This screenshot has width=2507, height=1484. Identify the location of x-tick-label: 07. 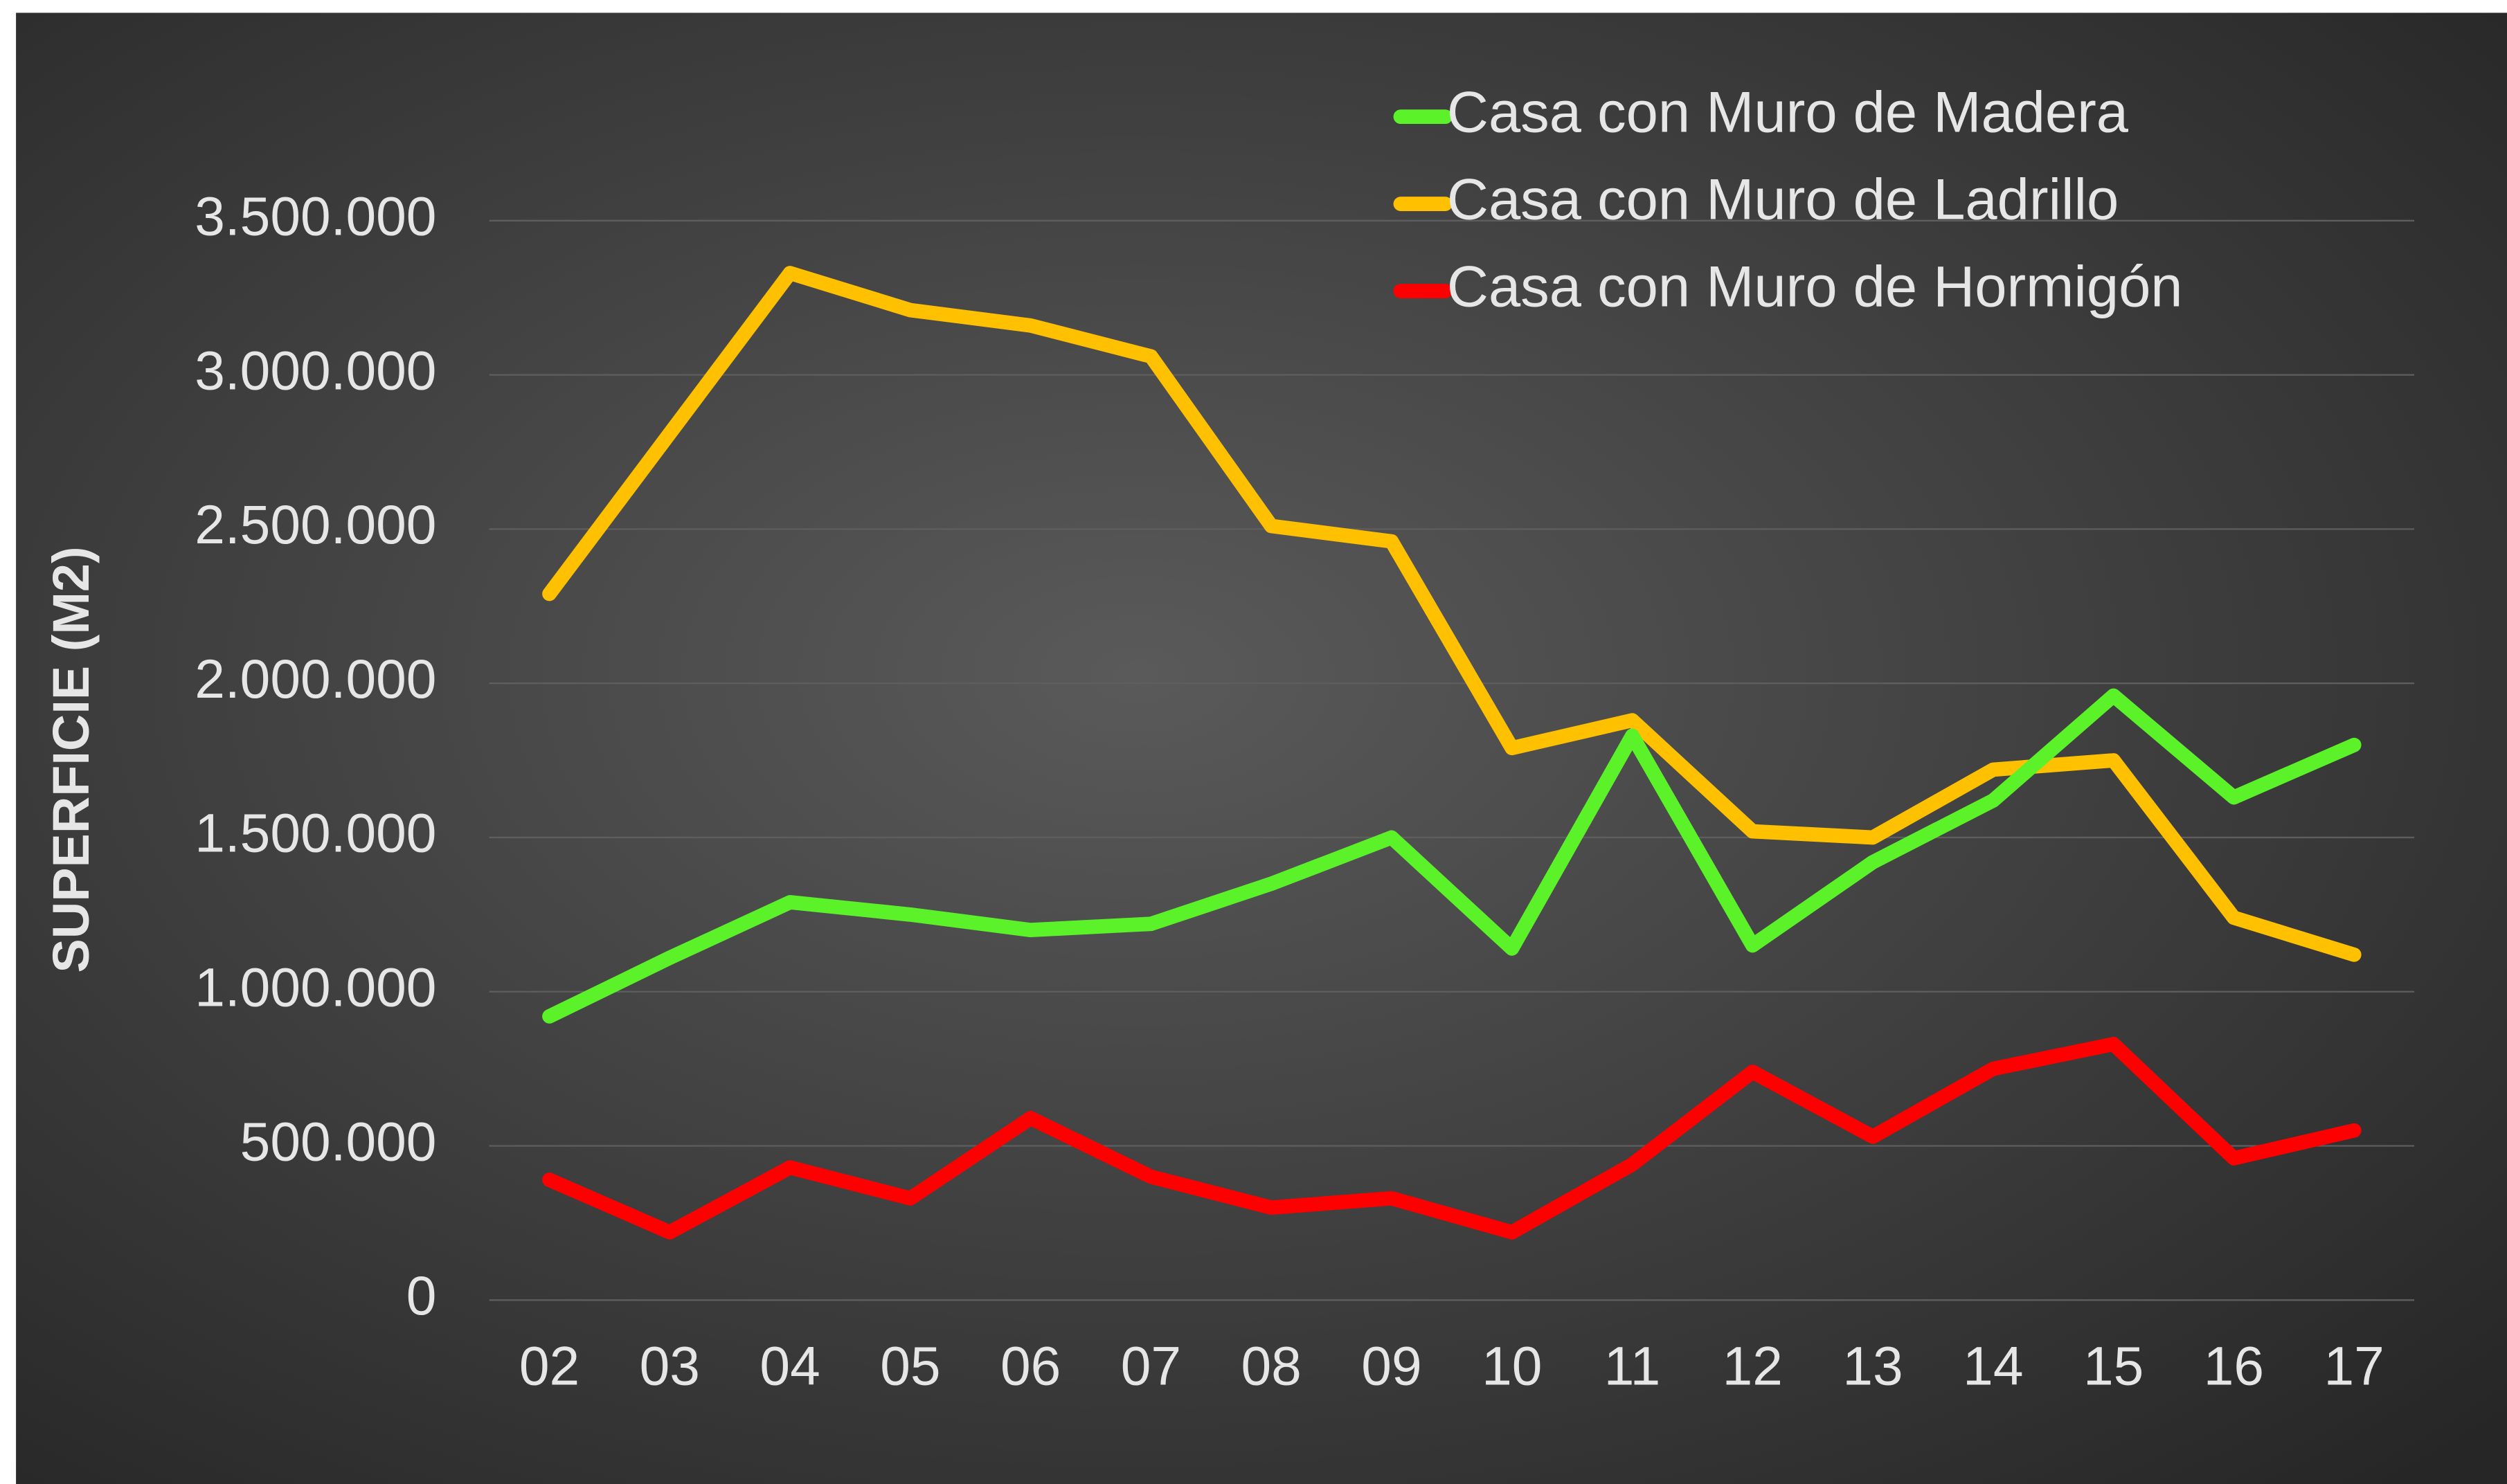
(1151, 1366).